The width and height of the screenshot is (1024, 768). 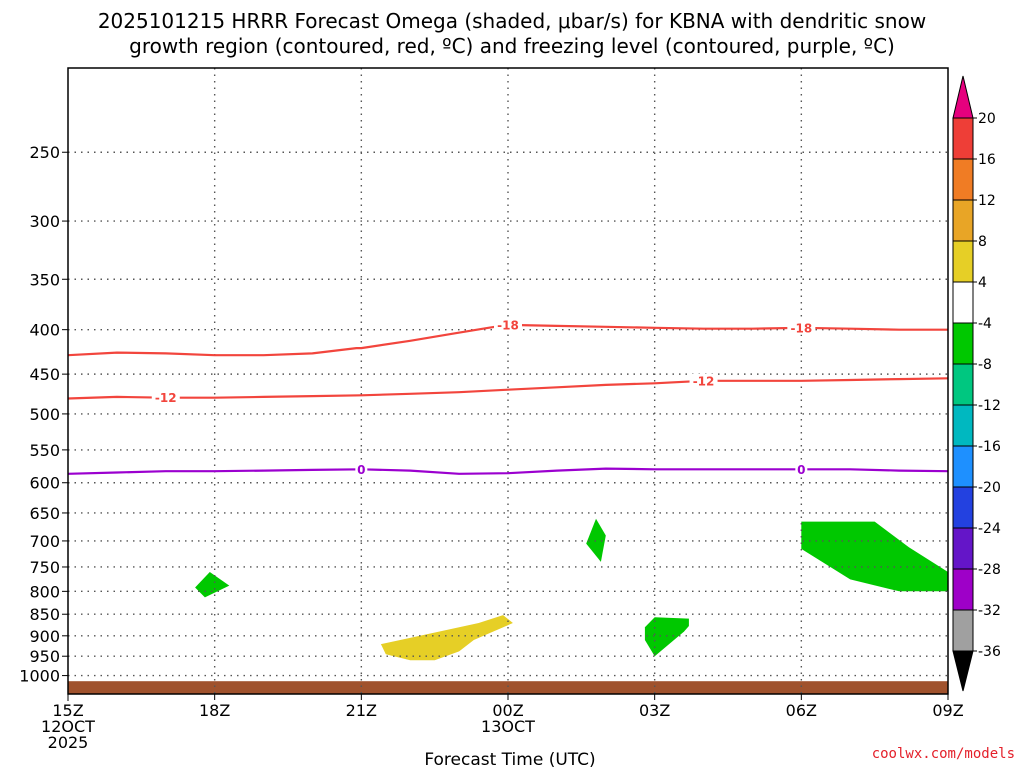 I want to click on y-tick-label-800: 800, so click(x=44, y=591).